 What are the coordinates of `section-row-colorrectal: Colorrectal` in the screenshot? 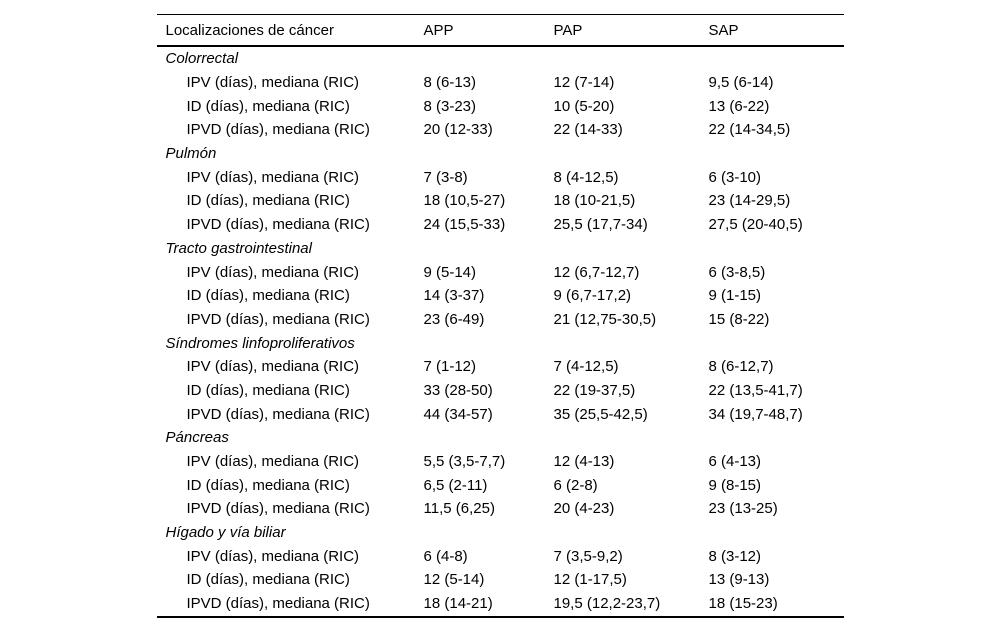 It's located at (500, 58).